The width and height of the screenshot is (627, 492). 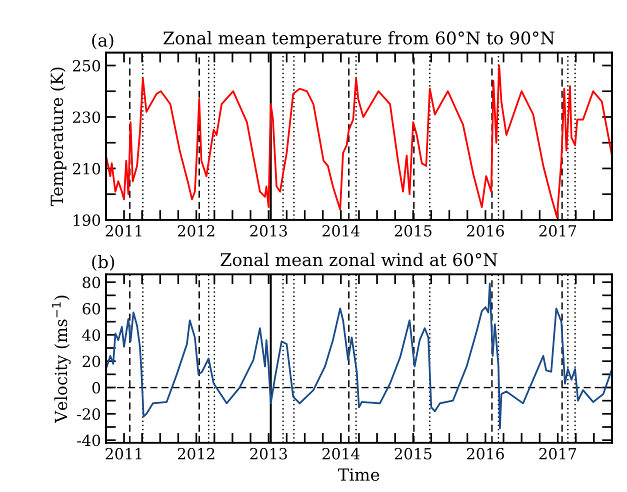 I want to click on y-axis-title: Temperature (K), so click(x=58, y=137).